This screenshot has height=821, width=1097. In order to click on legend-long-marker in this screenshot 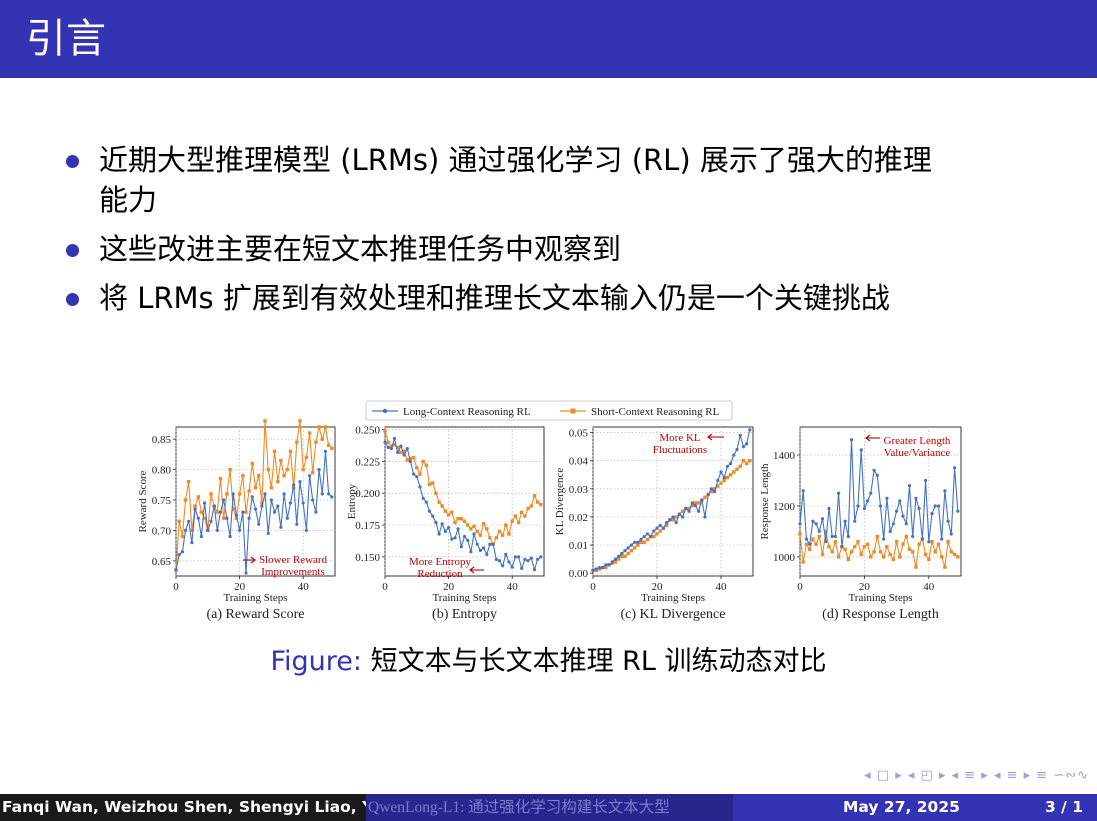, I will do `click(385, 411)`.